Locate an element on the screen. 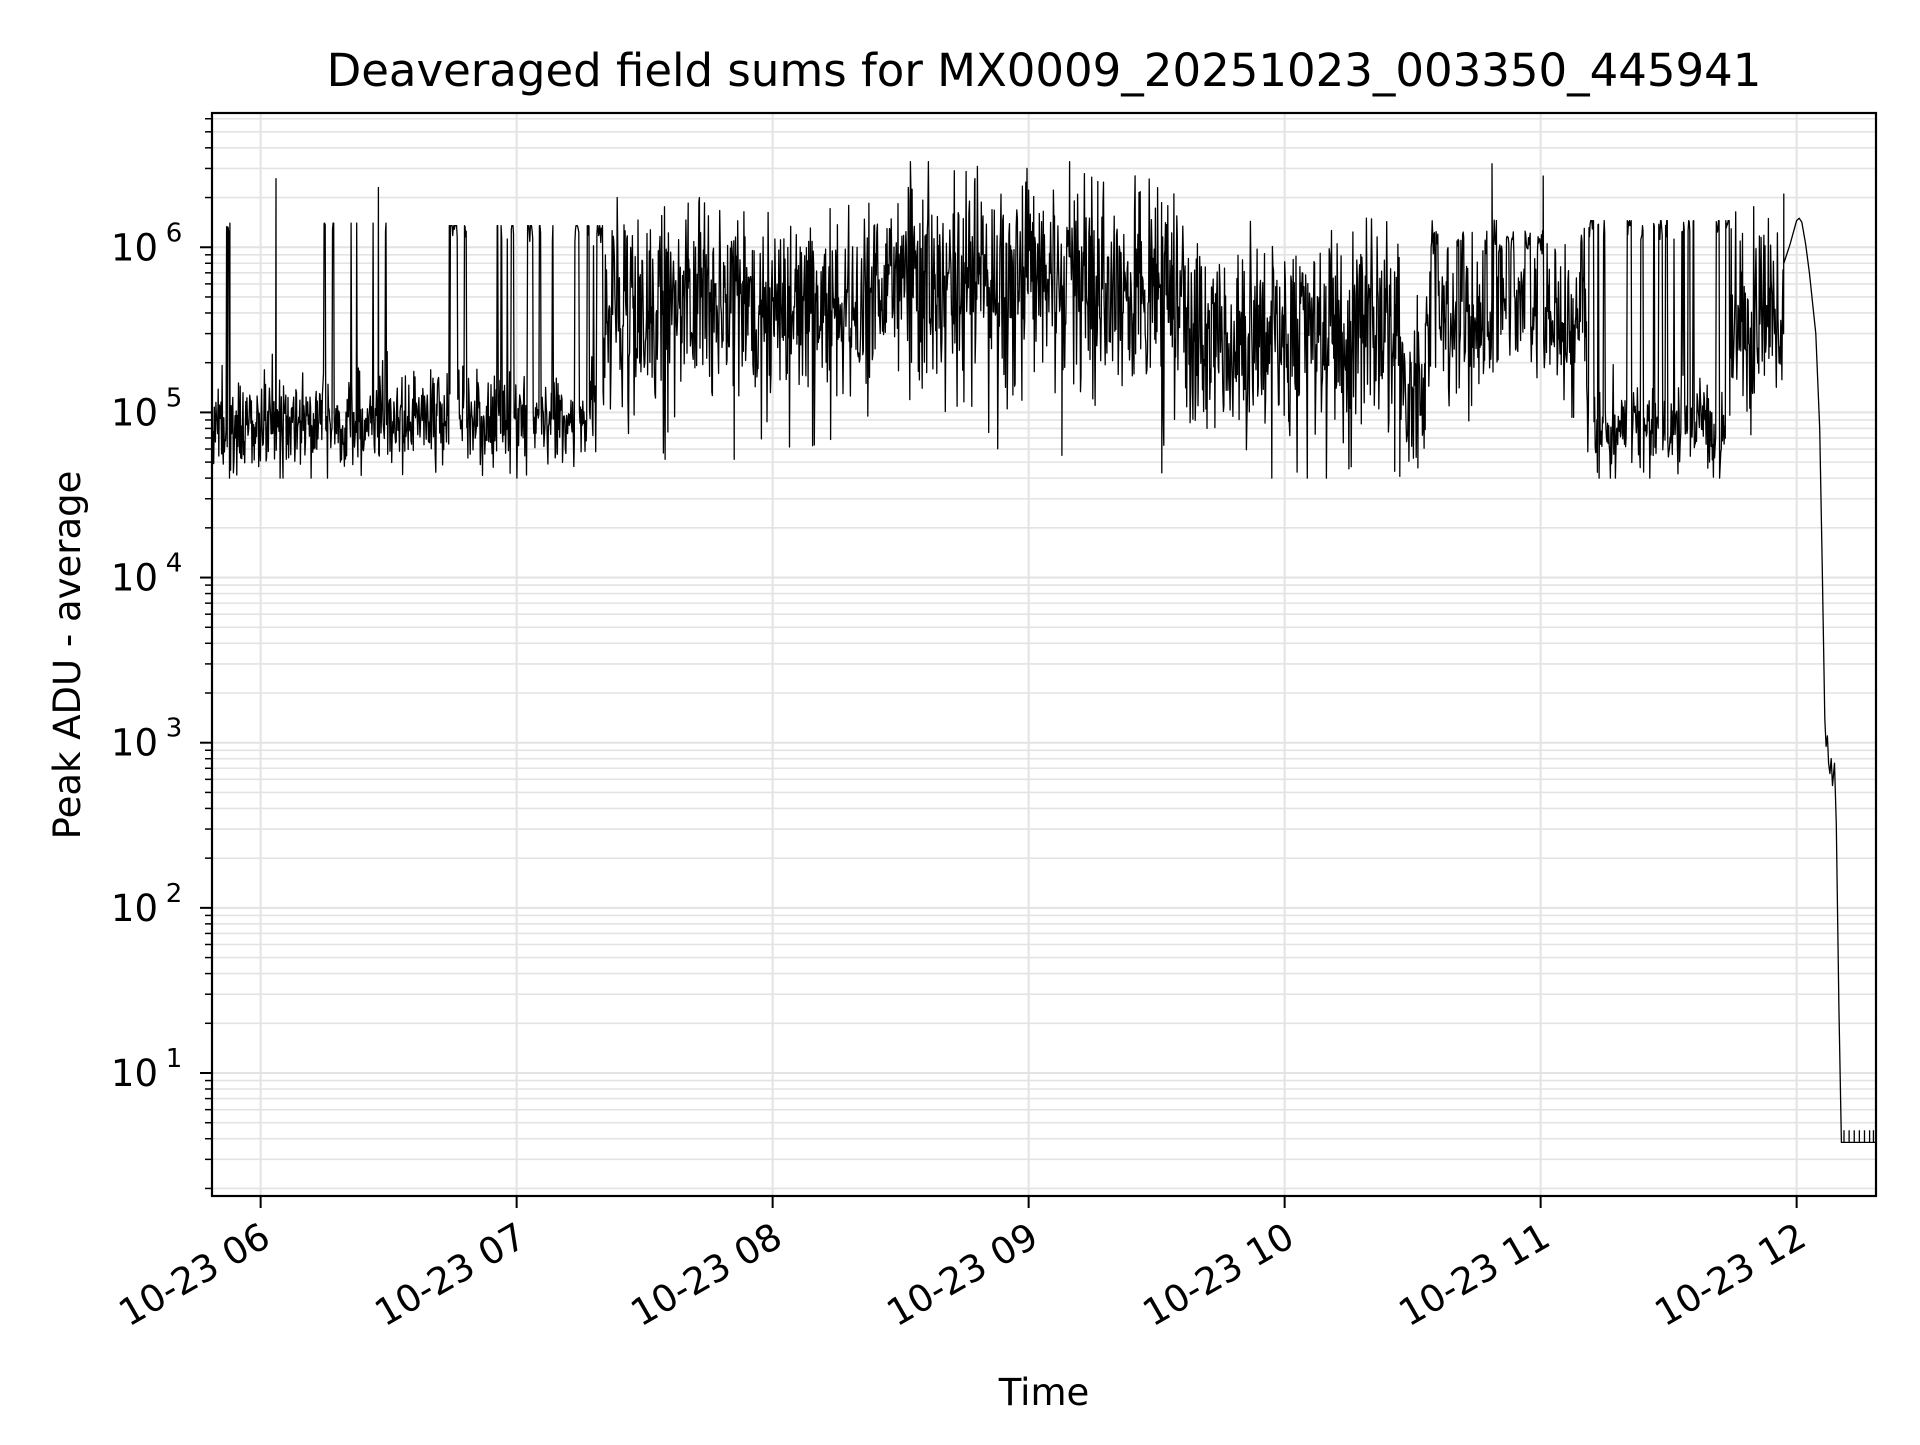 The height and width of the screenshot is (1445, 1920). x-tick-label: 10-23 08 is located at coordinates (707, 1275).